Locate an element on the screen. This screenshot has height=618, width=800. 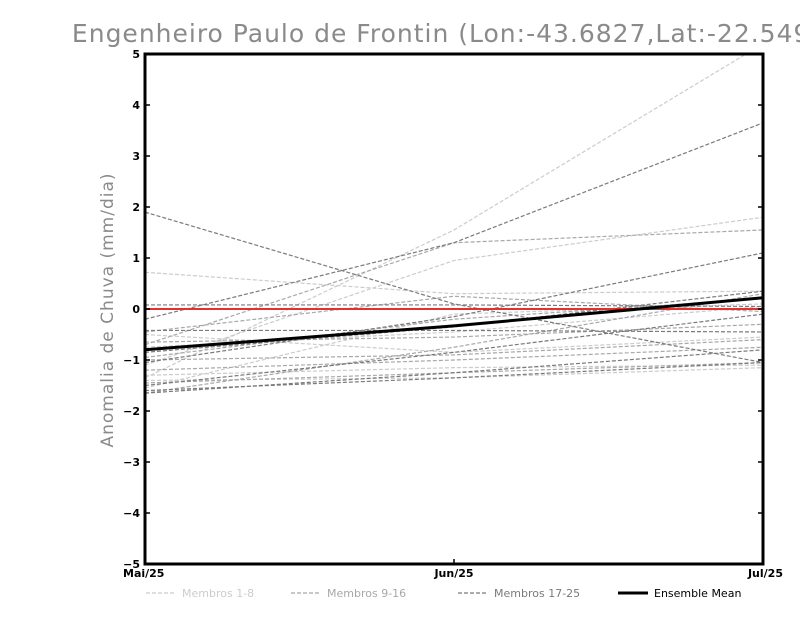
y-tick-label: 1 is located at coordinates (136, 258).